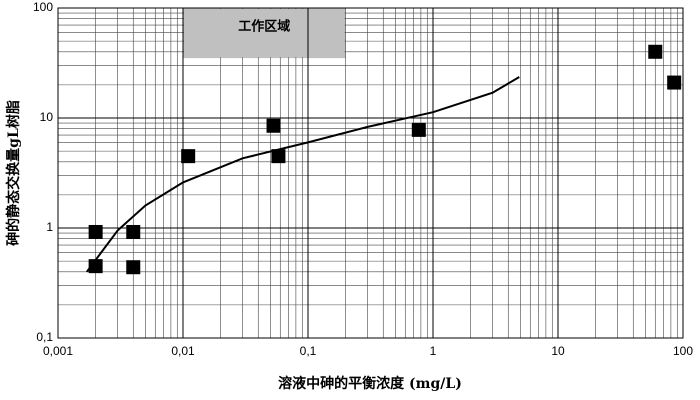 The height and width of the screenshot is (400, 700). What do you see at coordinates (264, 27) in the screenshot?
I see `working-region-label: 工作区域` at bounding box center [264, 27].